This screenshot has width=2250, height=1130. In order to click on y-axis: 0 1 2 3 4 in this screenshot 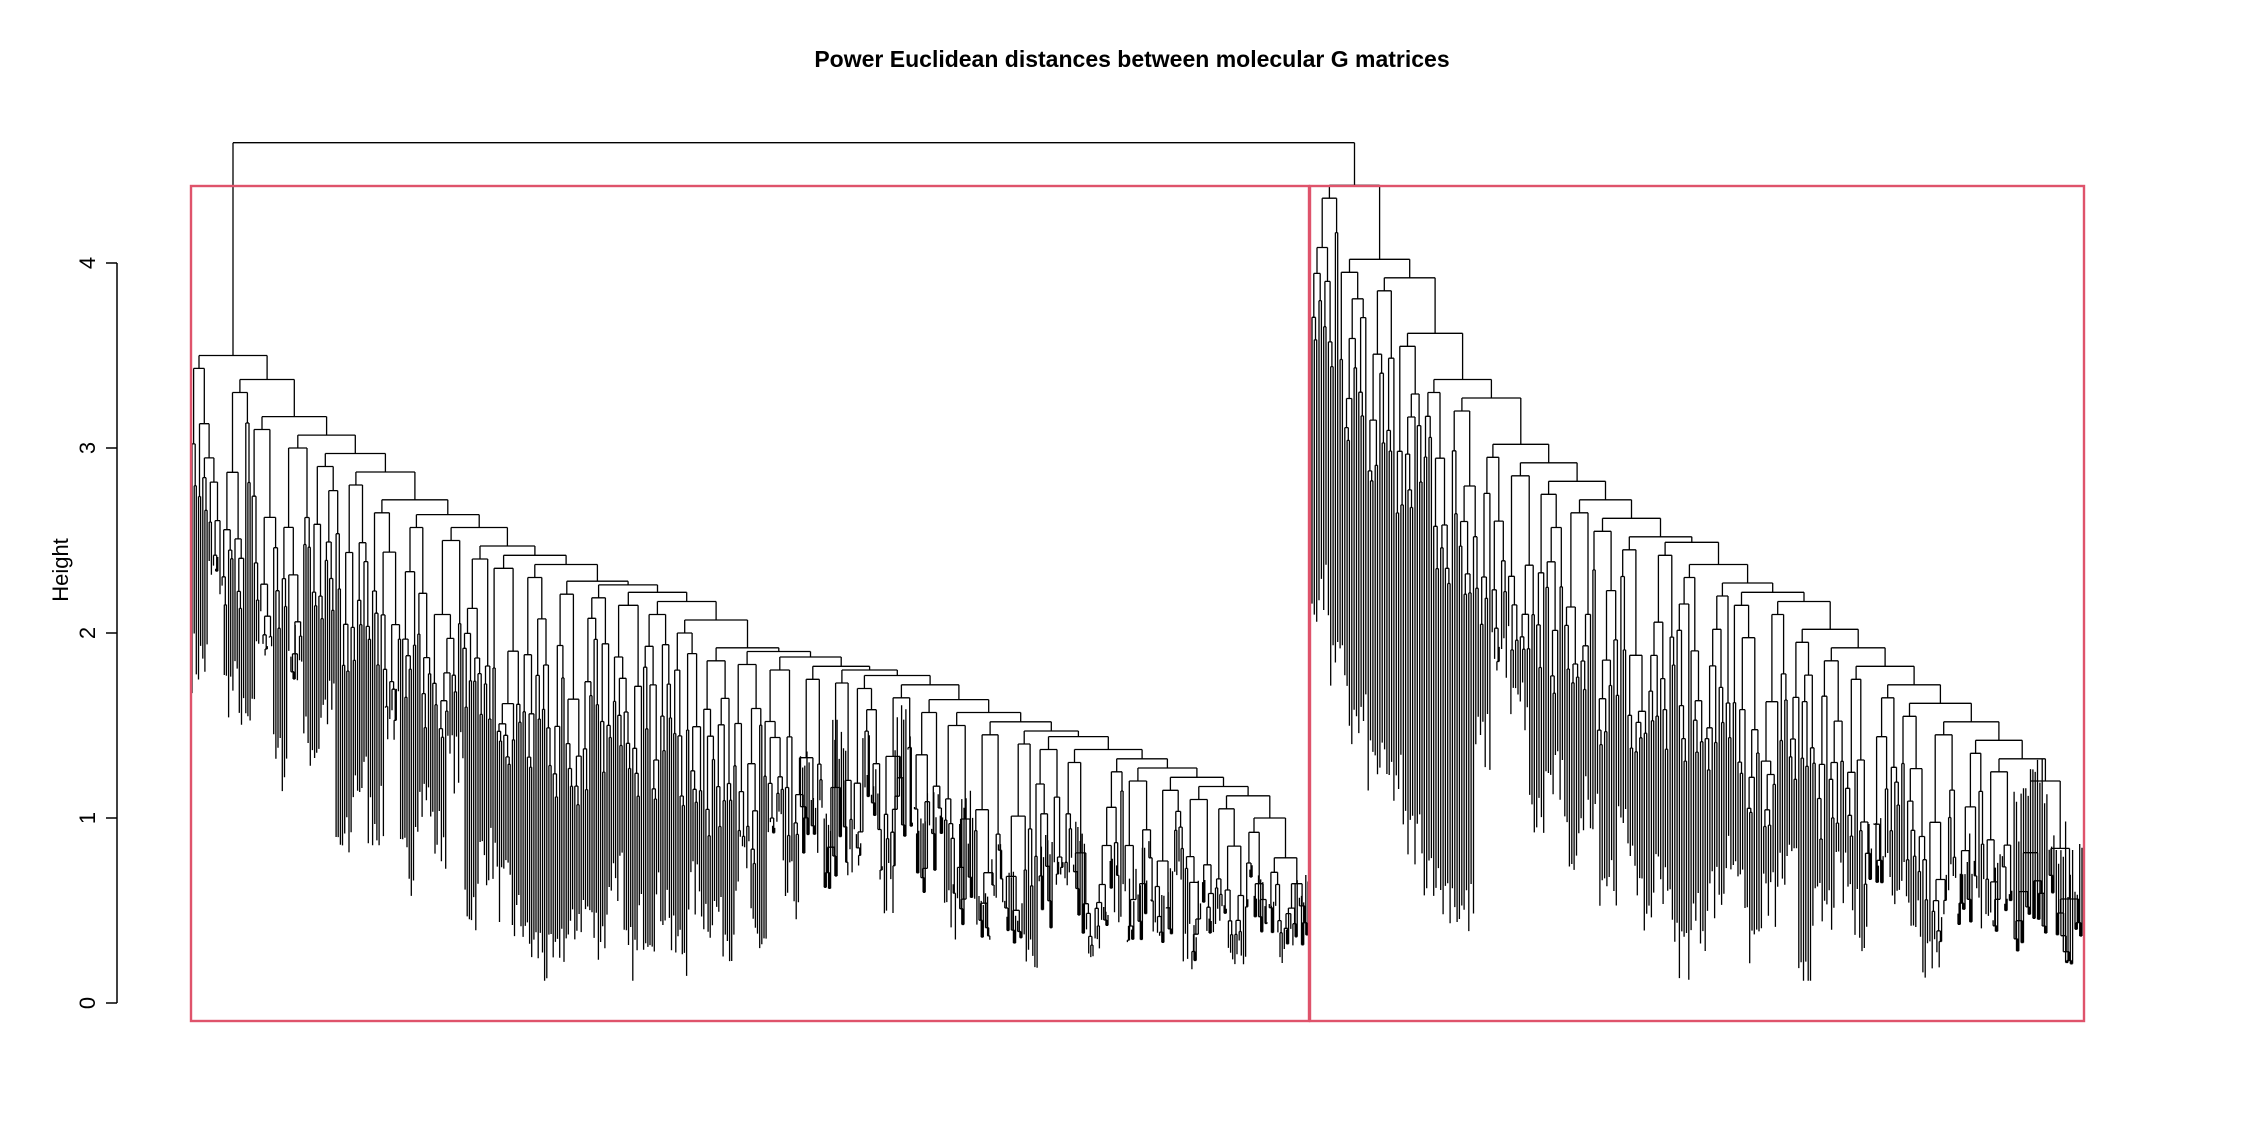, I will do `click(96, 633)`.